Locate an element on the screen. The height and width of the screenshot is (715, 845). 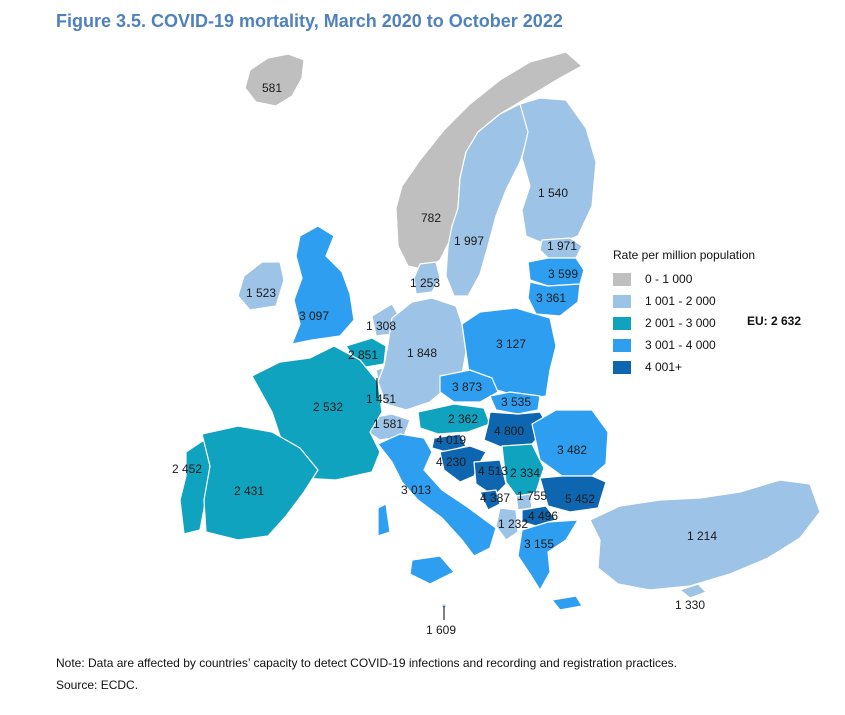
value-label-luxembourg: 1 451 is located at coordinates (381, 399).